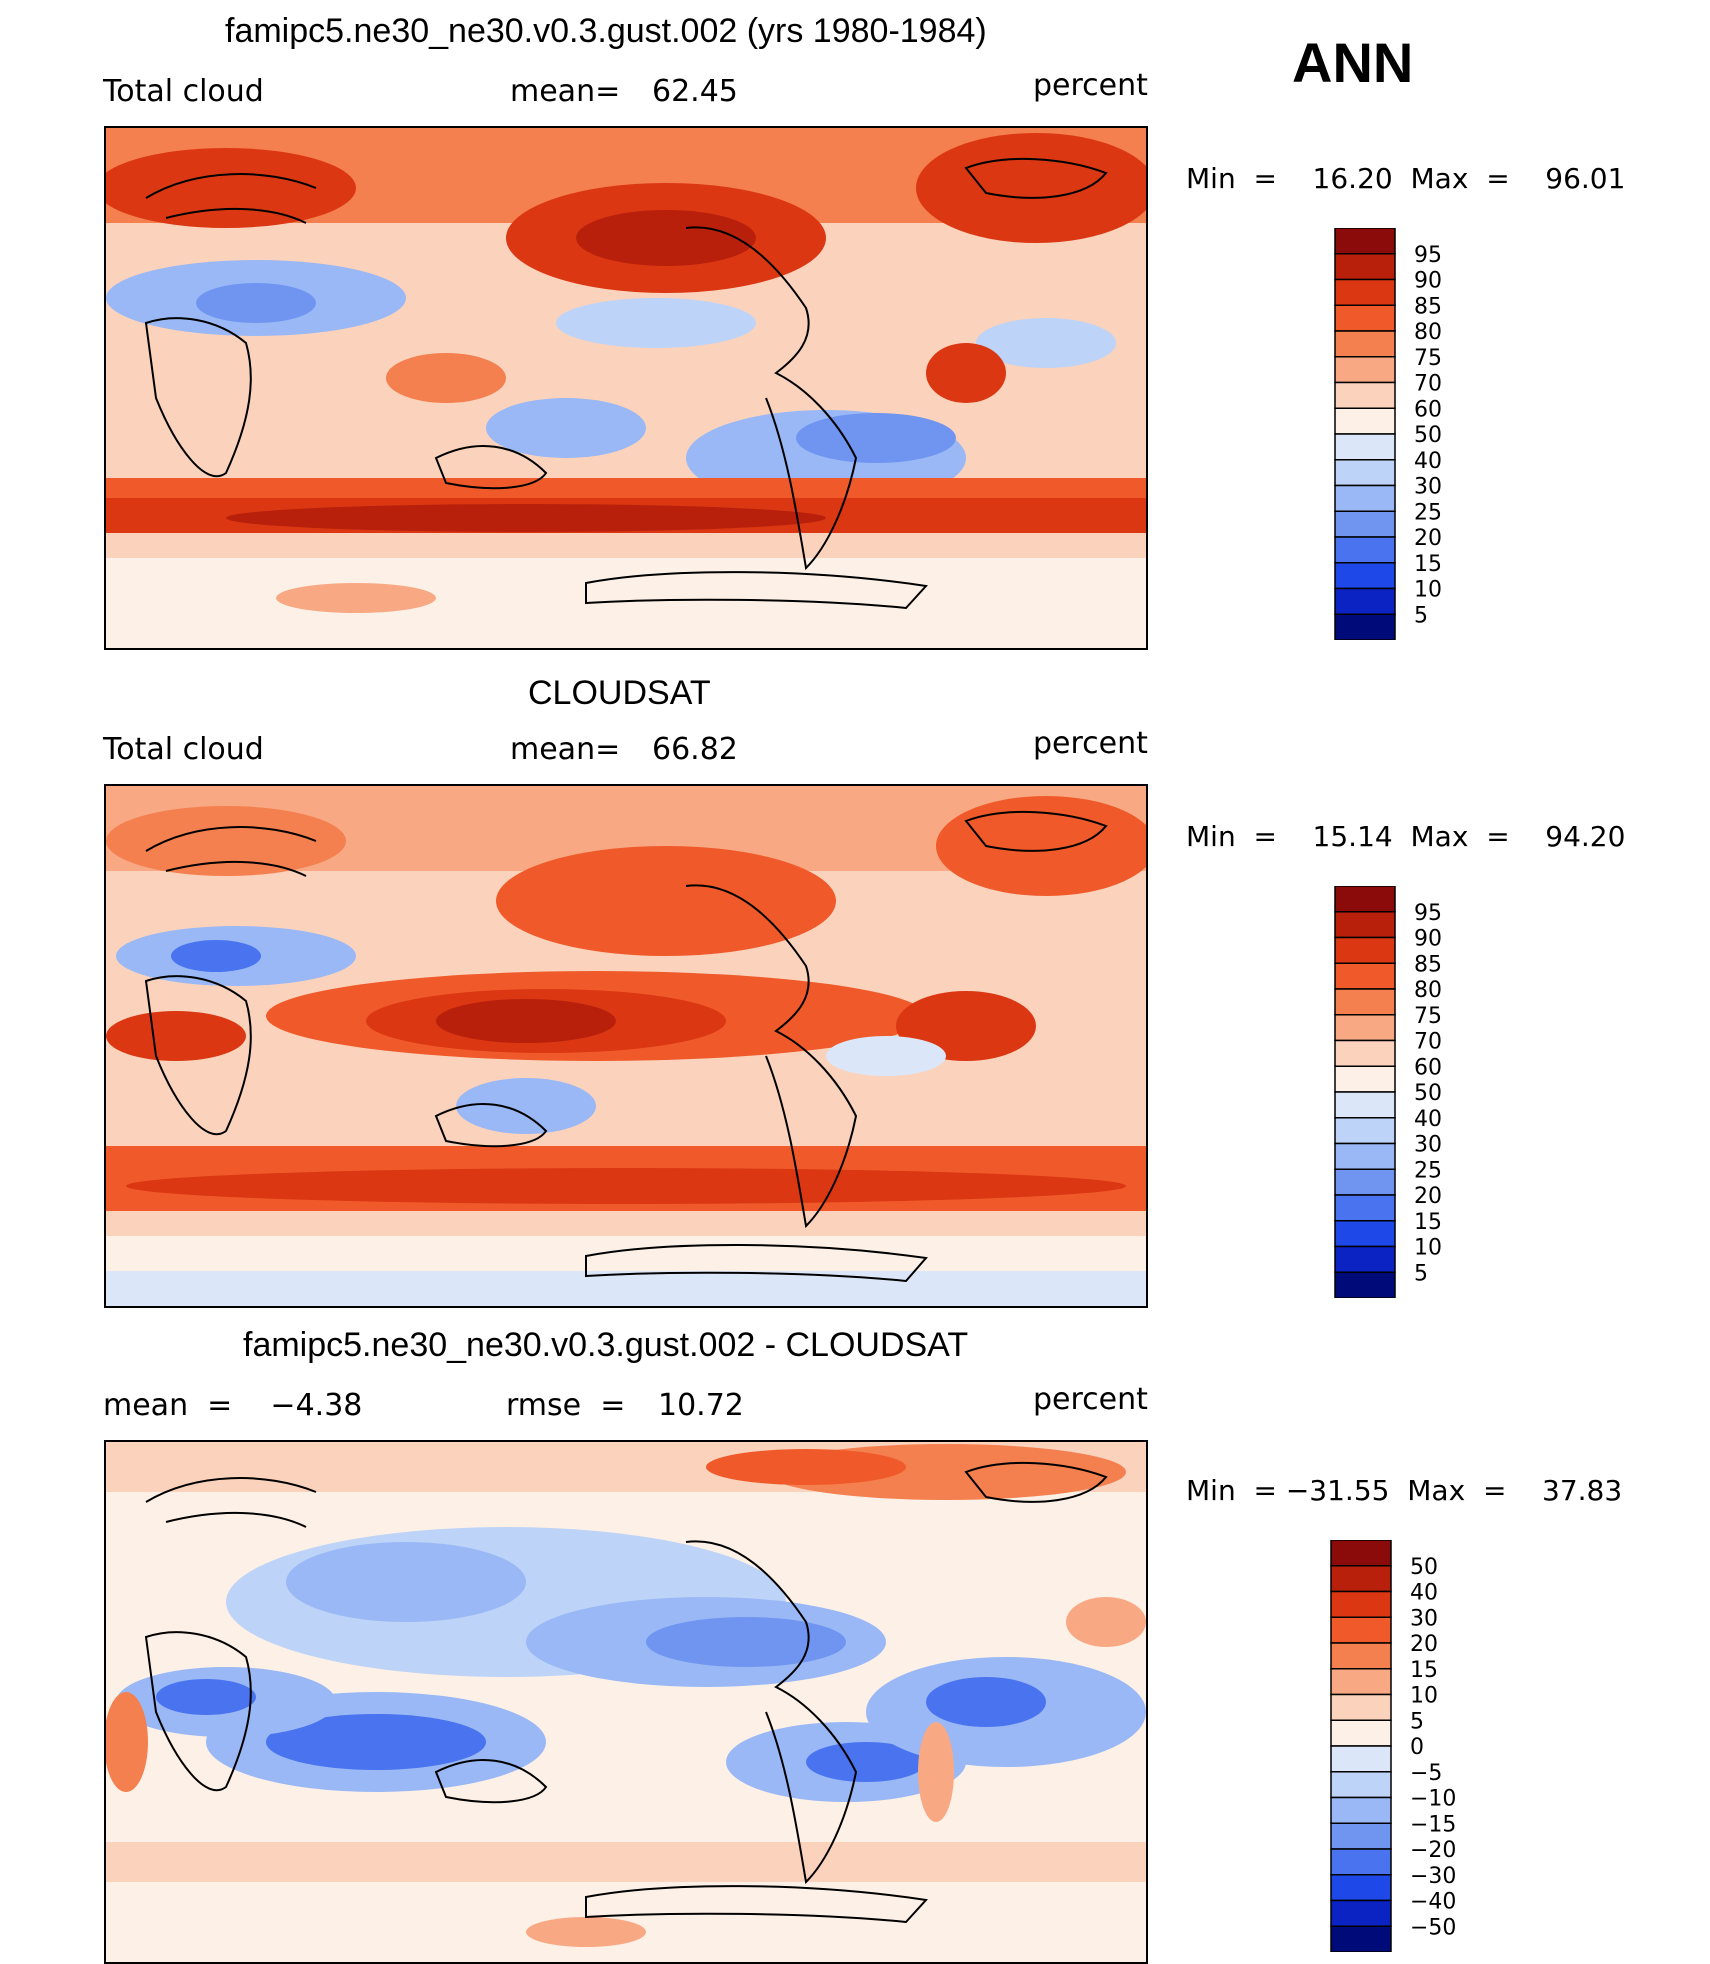 This screenshot has width=1710, height=1964. Describe the element at coordinates (1426, 1773) in the screenshot. I see `colorbar-label: −5` at that location.